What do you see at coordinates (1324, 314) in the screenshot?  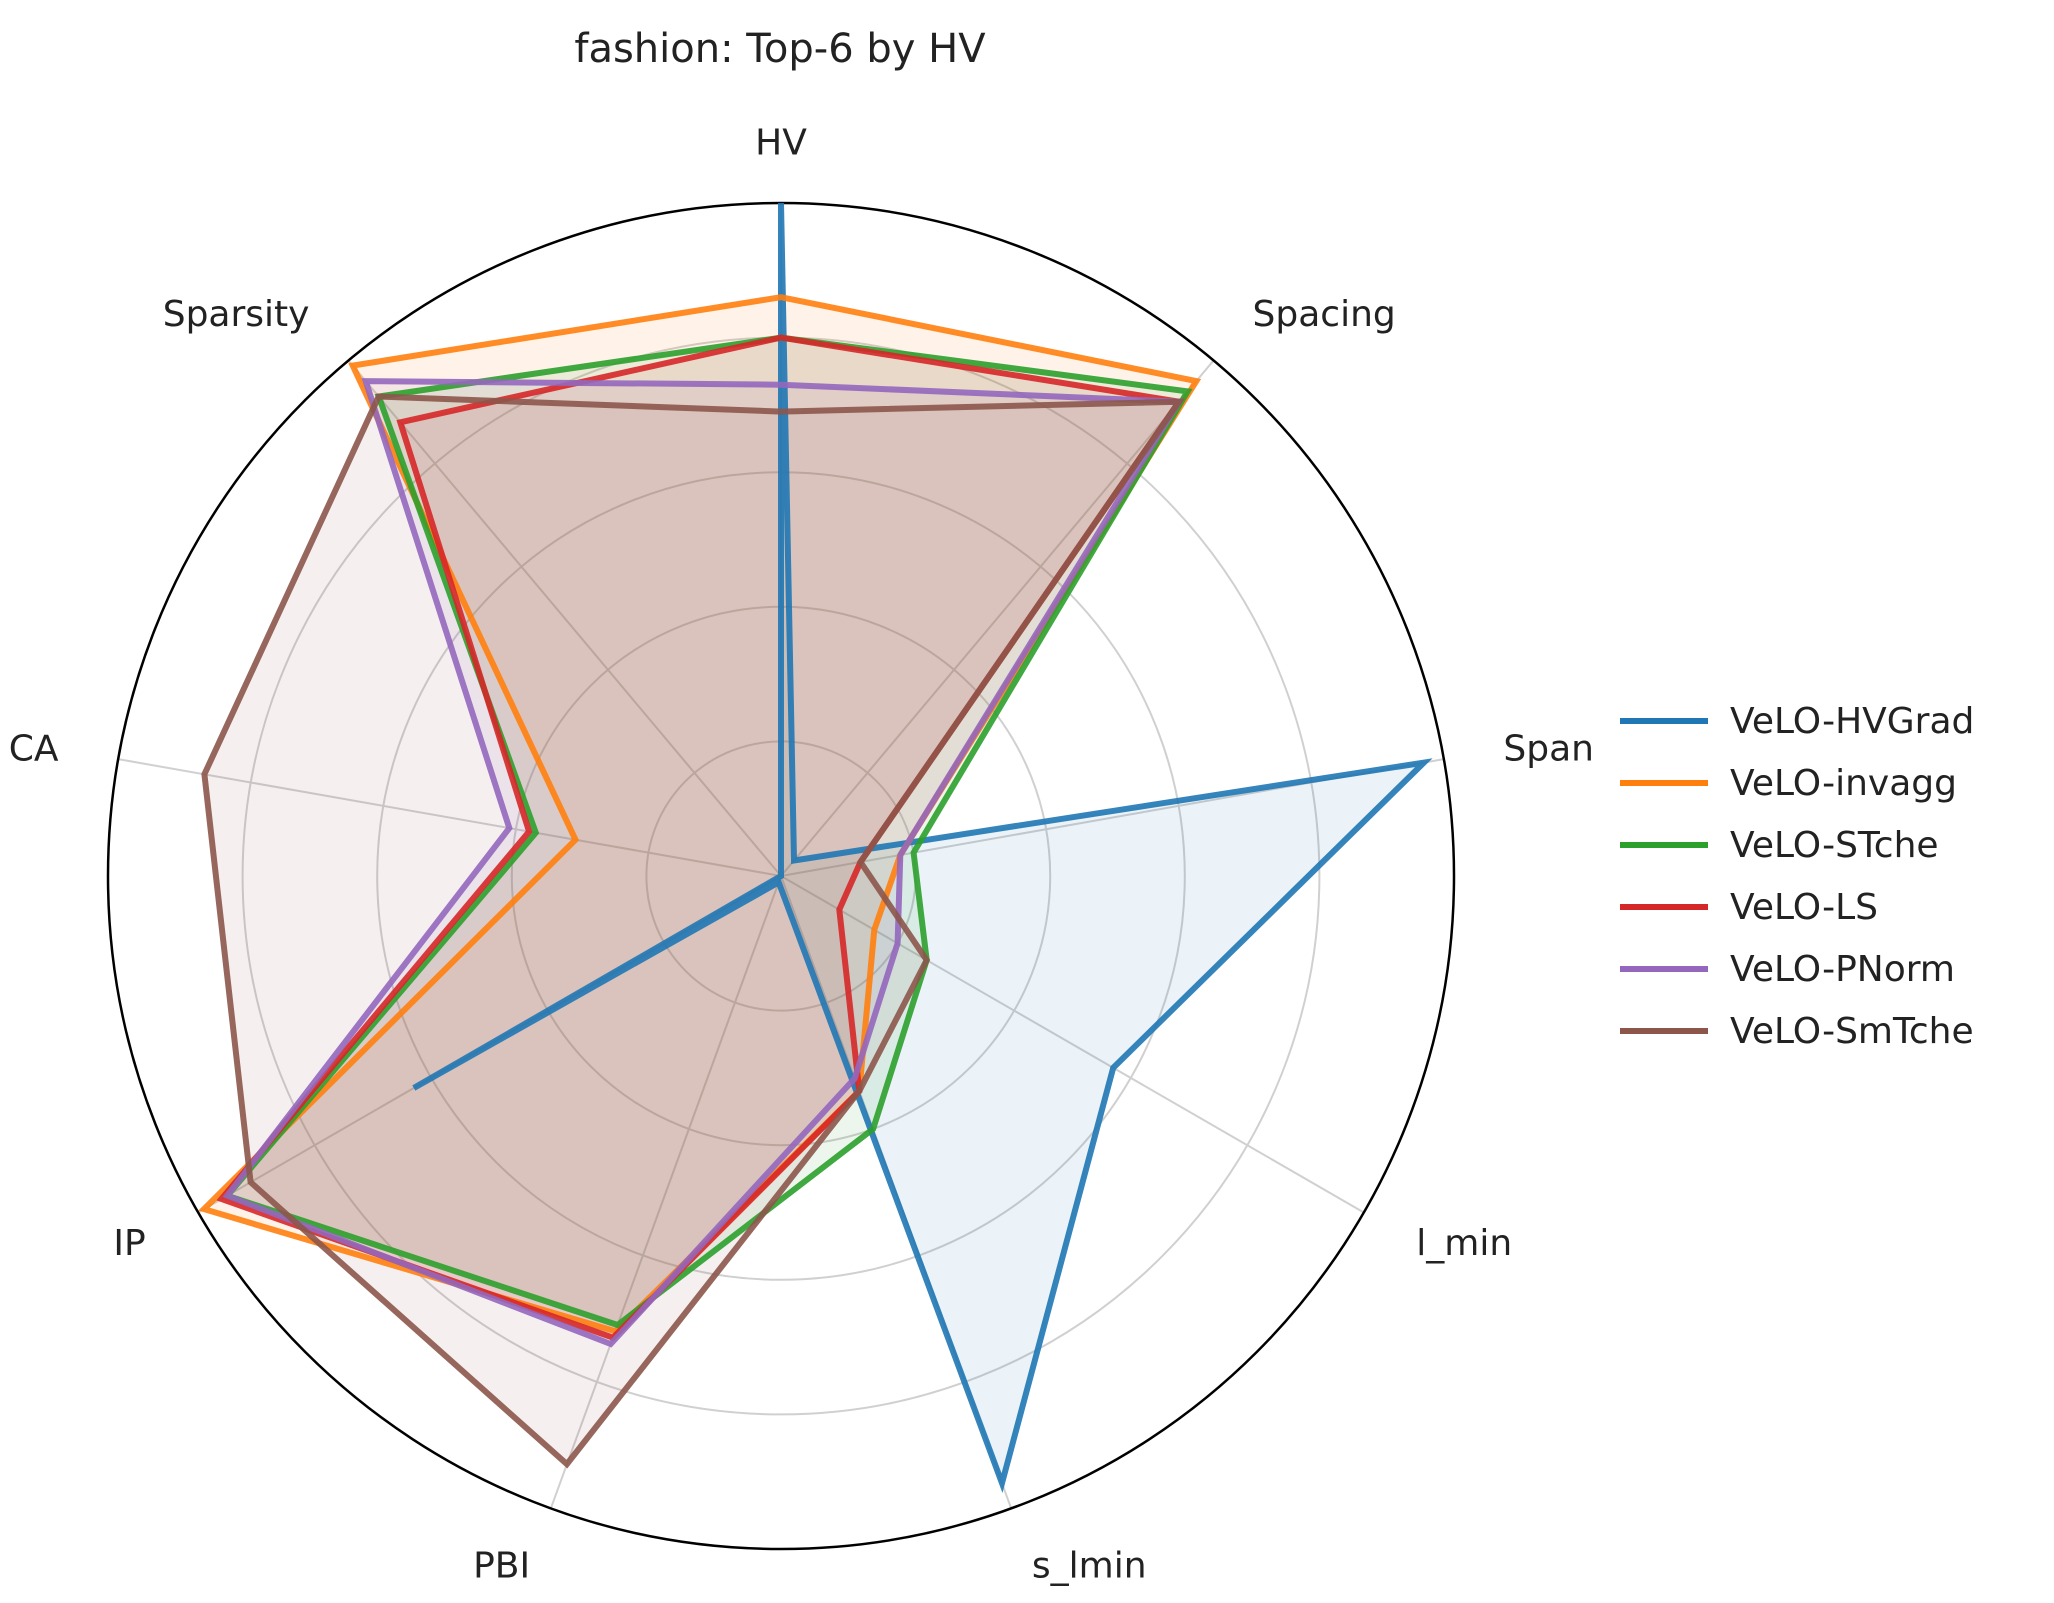 I see `axis-label-2: Spacing` at bounding box center [1324, 314].